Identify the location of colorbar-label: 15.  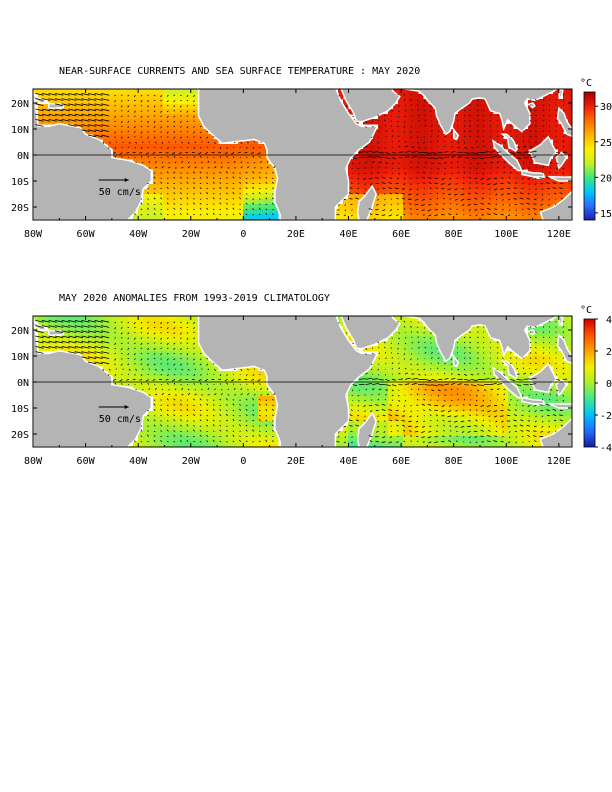
(606, 214).